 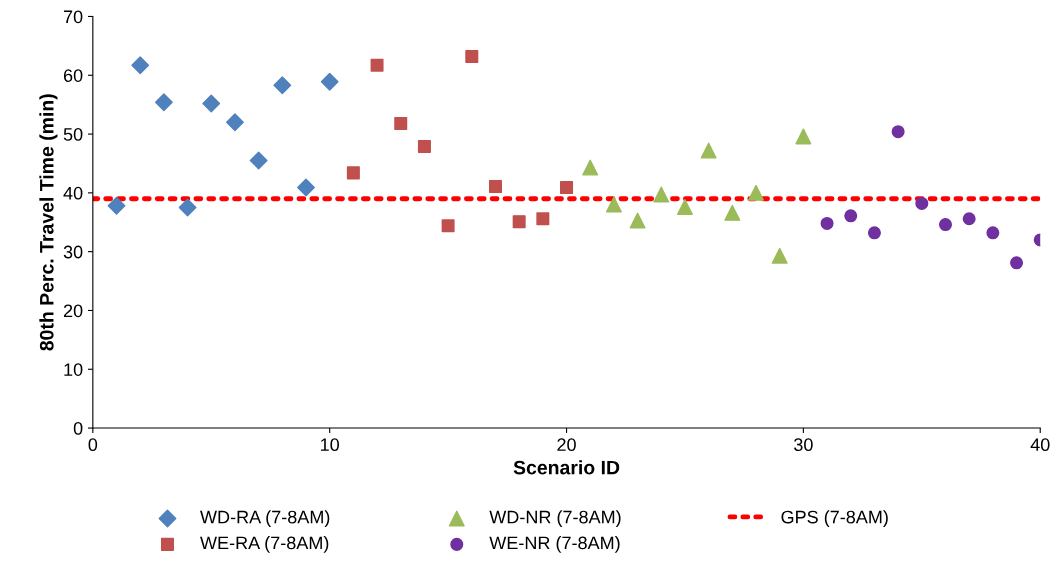 I want to click on legend-label: WE-NR (7-8AM), so click(x=554, y=544).